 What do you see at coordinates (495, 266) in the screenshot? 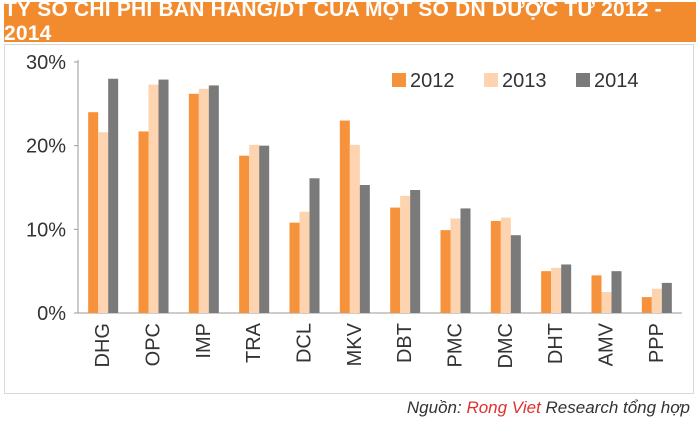
I see `bar-dmc-2012` at bounding box center [495, 266].